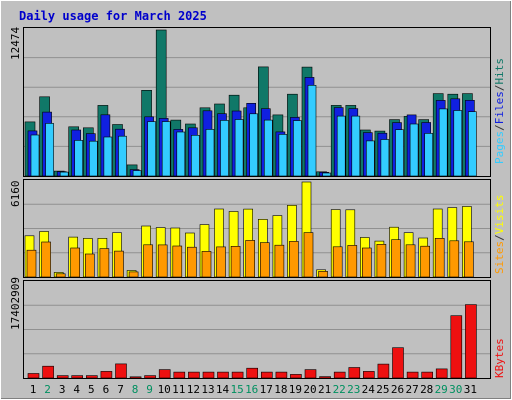  I want to click on middle-legend-item-0: Sites, so click(499, 257).